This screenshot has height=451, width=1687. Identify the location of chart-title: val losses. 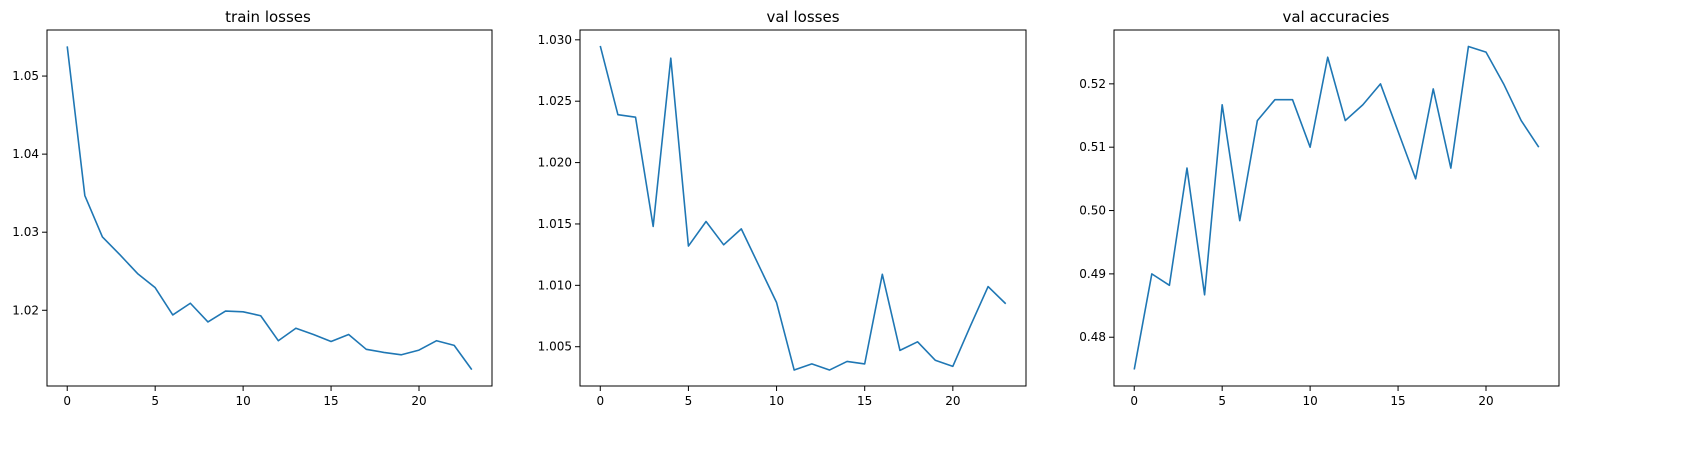
(802, 17).